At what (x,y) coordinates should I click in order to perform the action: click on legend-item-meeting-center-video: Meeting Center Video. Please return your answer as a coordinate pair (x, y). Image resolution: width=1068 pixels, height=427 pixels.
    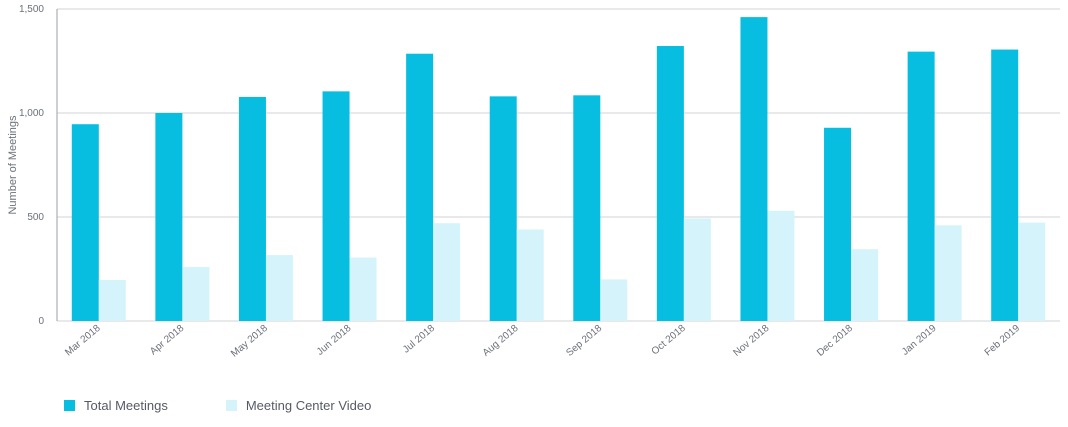
    Looking at the image, I should click on (298, 405).